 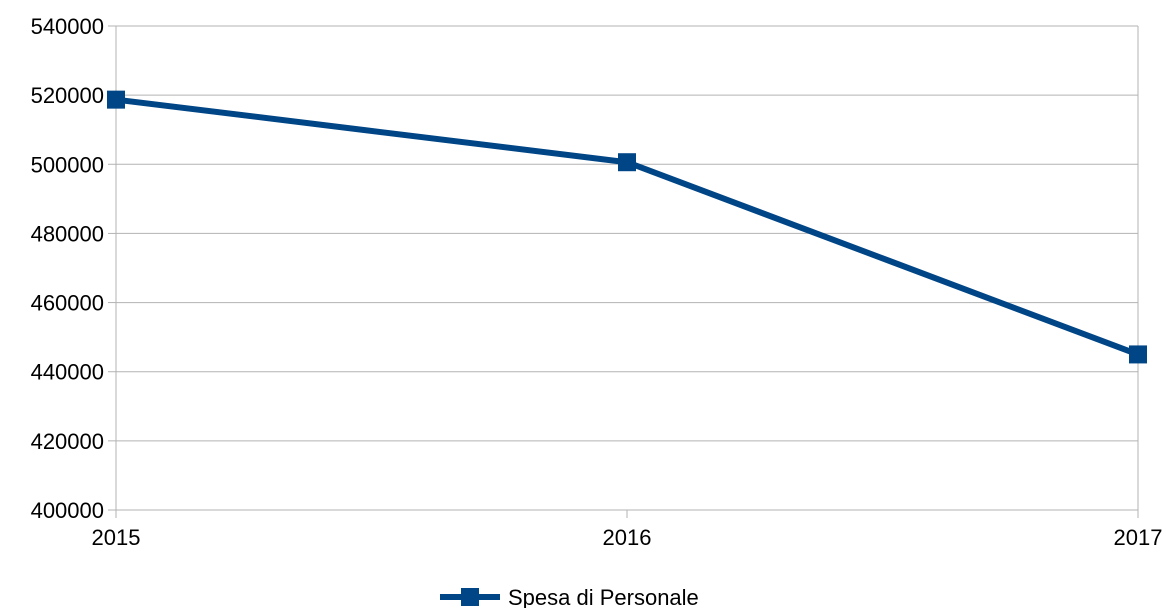 I want to click on legend: Spesa di Personale, so click(x=569, y=596).